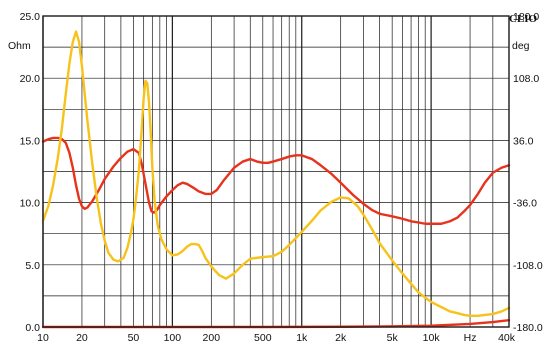 The width and height of the screenshot is (544, 344). What do you see at coordinates (263, 338) in the screenshot?
I see `x-axis-tick-label: 500` at bounding box center [263, 338].